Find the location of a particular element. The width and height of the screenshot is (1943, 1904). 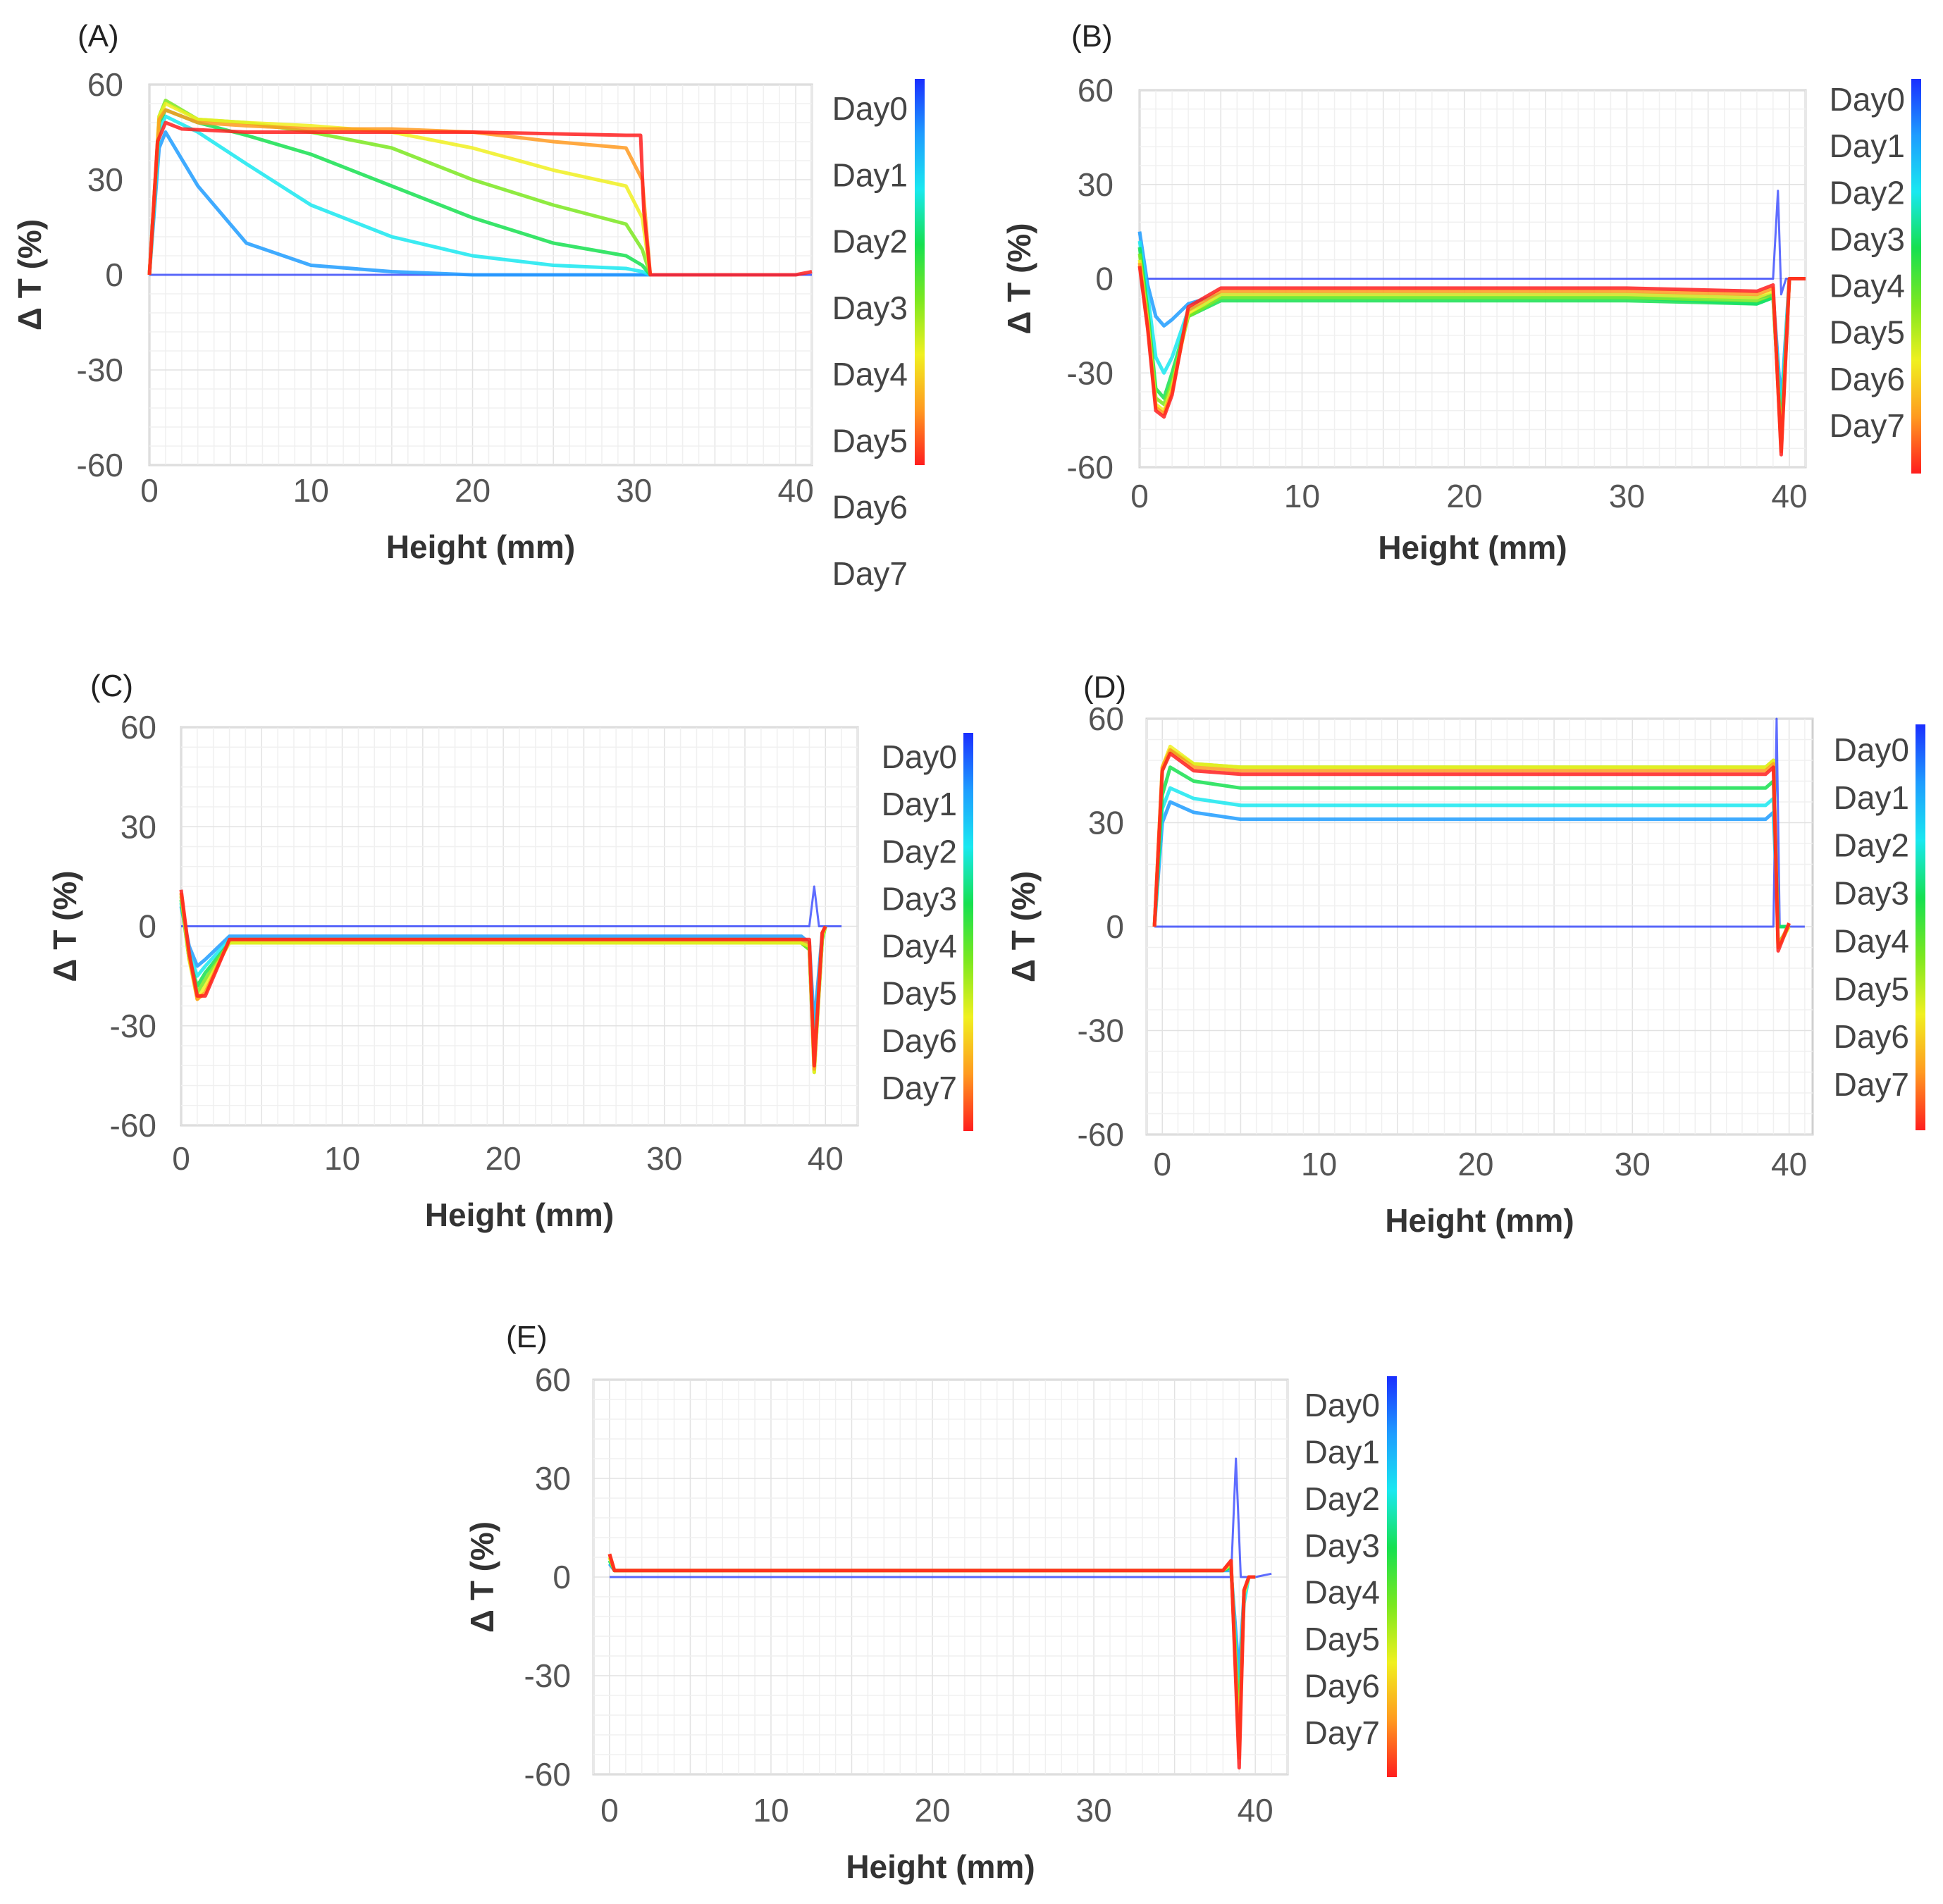

panel-label: (B) is located at coordinates (1092, 36).